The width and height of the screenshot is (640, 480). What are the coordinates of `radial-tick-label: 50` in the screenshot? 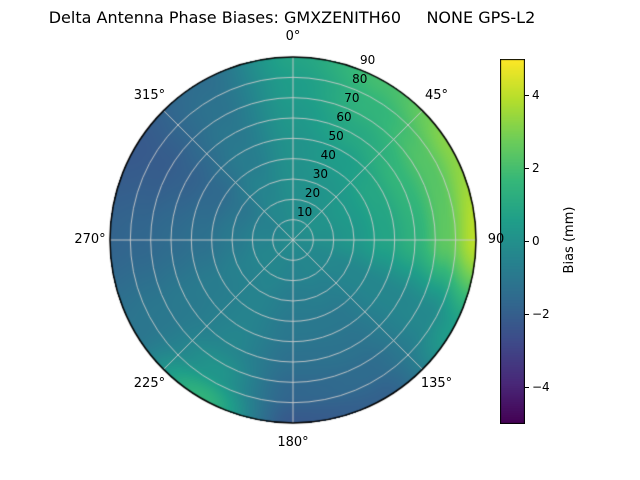 It's located at (336, 135).